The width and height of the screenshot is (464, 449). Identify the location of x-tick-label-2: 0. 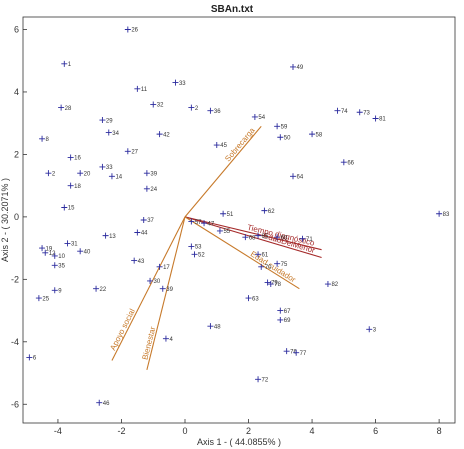
(184, 431).